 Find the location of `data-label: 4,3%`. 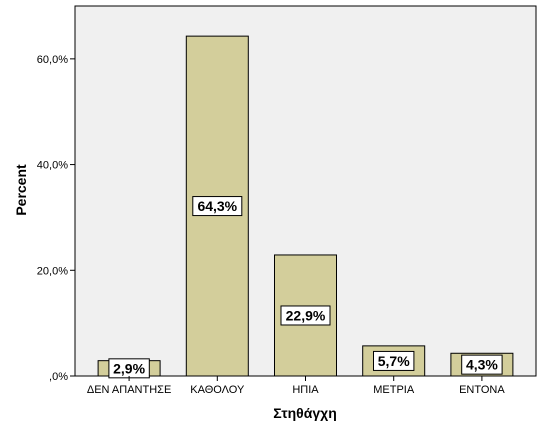

data-label: 4,3% is located at coordinates (482, 365).